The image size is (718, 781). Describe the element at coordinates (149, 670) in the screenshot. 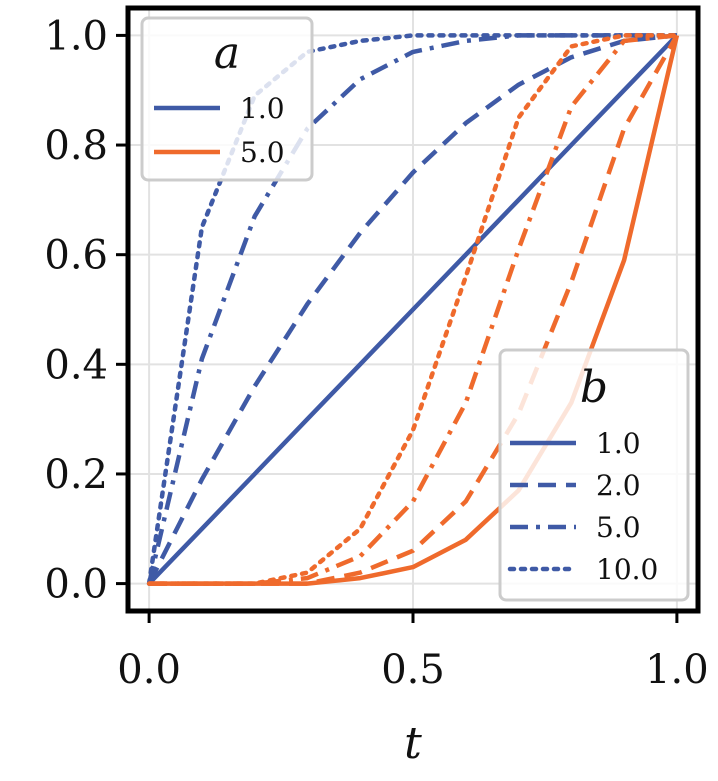

I see `x-tick-label: 0.0` at that location.